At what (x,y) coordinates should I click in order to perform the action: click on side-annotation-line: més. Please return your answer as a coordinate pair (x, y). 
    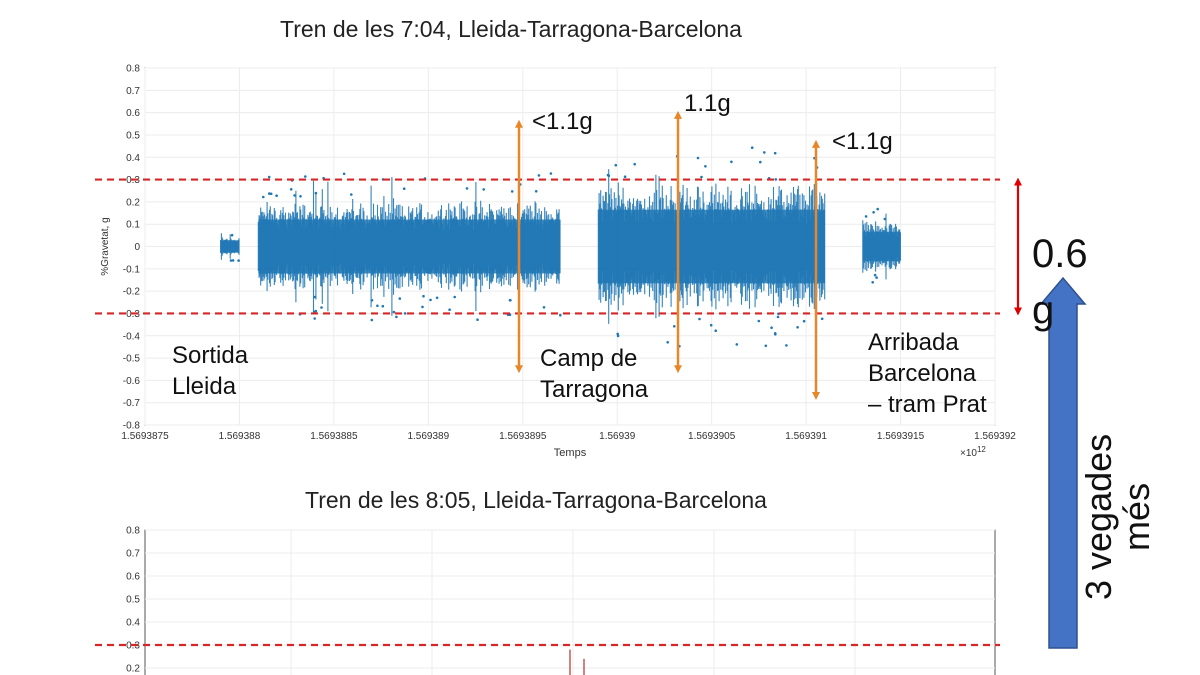
    Looking at the image, I should click on (1136, 516).